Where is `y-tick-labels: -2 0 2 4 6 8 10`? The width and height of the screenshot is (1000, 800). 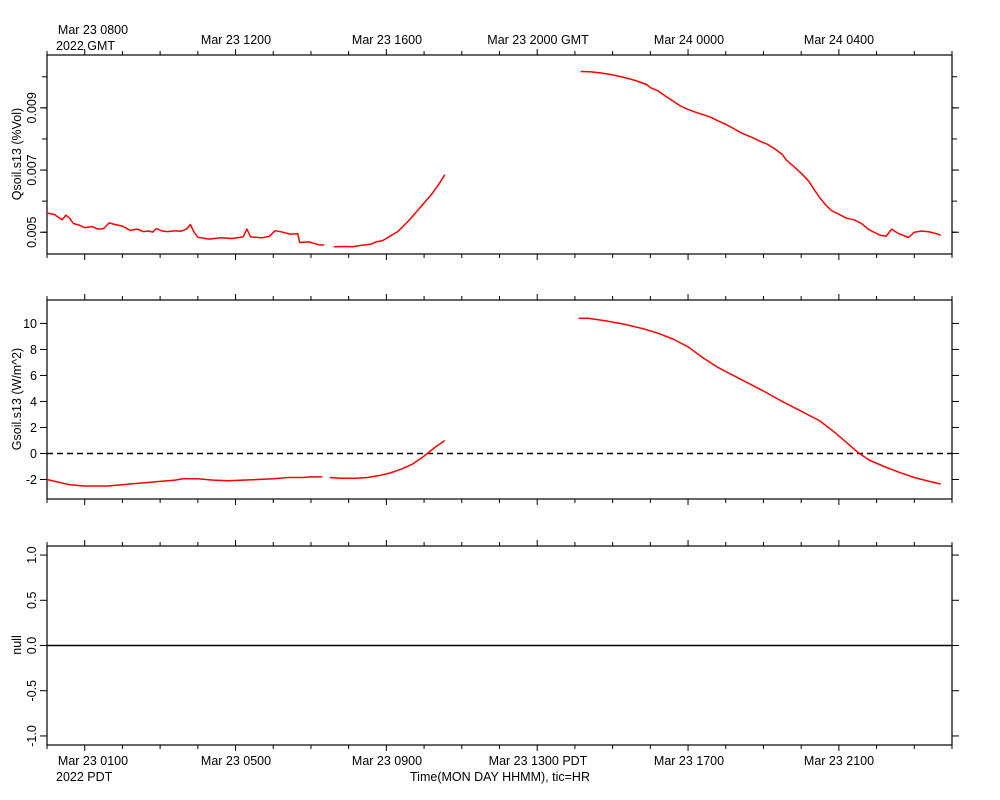 y-tick-labels: -2 0 2 4 6 8 10 is located at coordinates (30, 402).